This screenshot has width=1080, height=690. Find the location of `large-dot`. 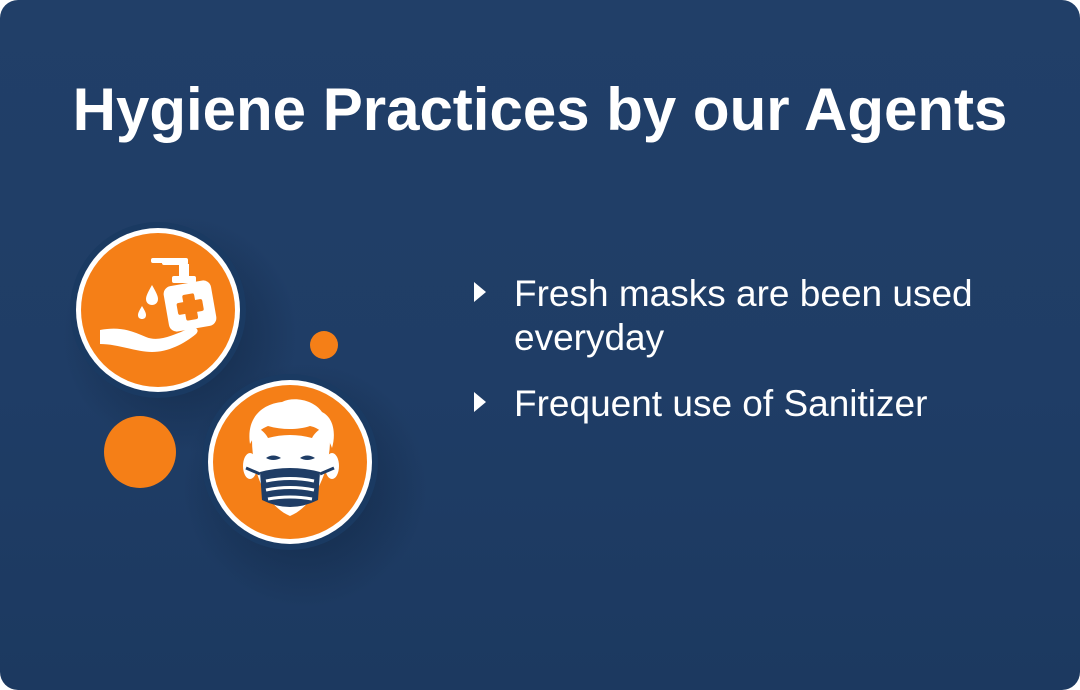

large-dot is located at coordinates (140, 452).